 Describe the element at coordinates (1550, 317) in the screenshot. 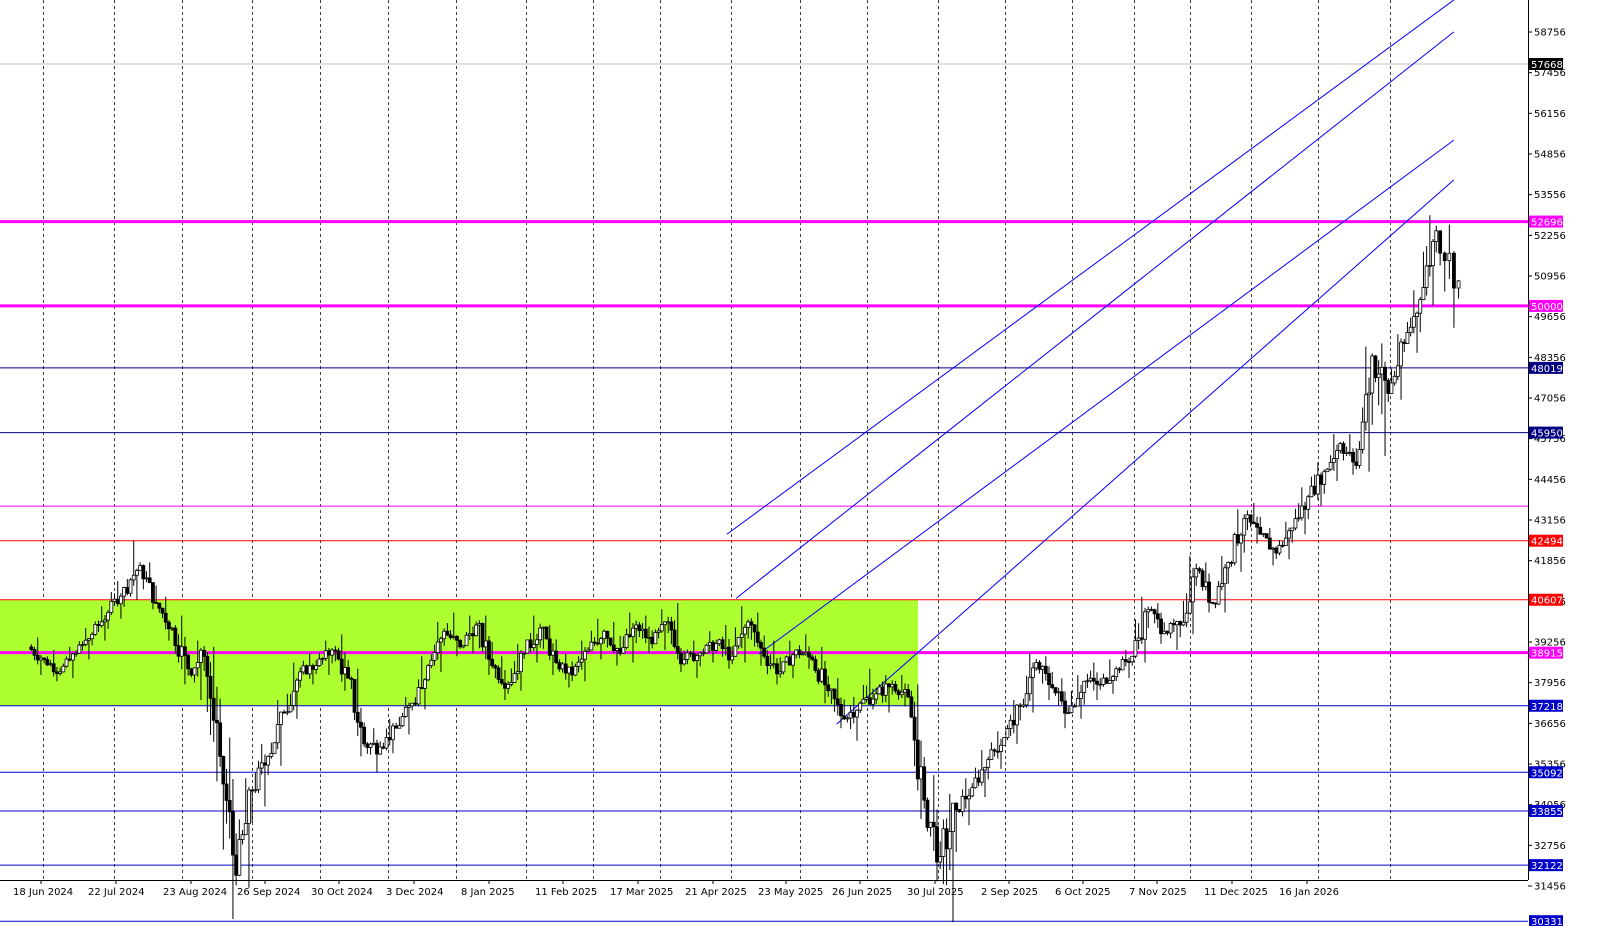

I see `y-tick-label: 49656` at that location.